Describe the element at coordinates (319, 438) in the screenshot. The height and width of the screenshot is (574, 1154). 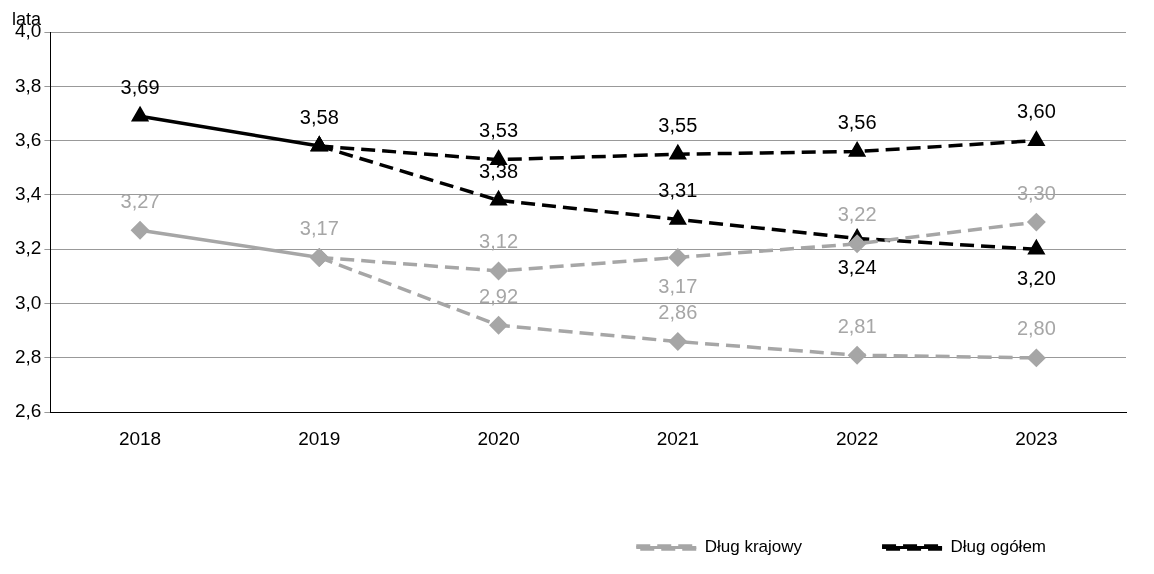
I see `x-tick-label: 2019` at that location.